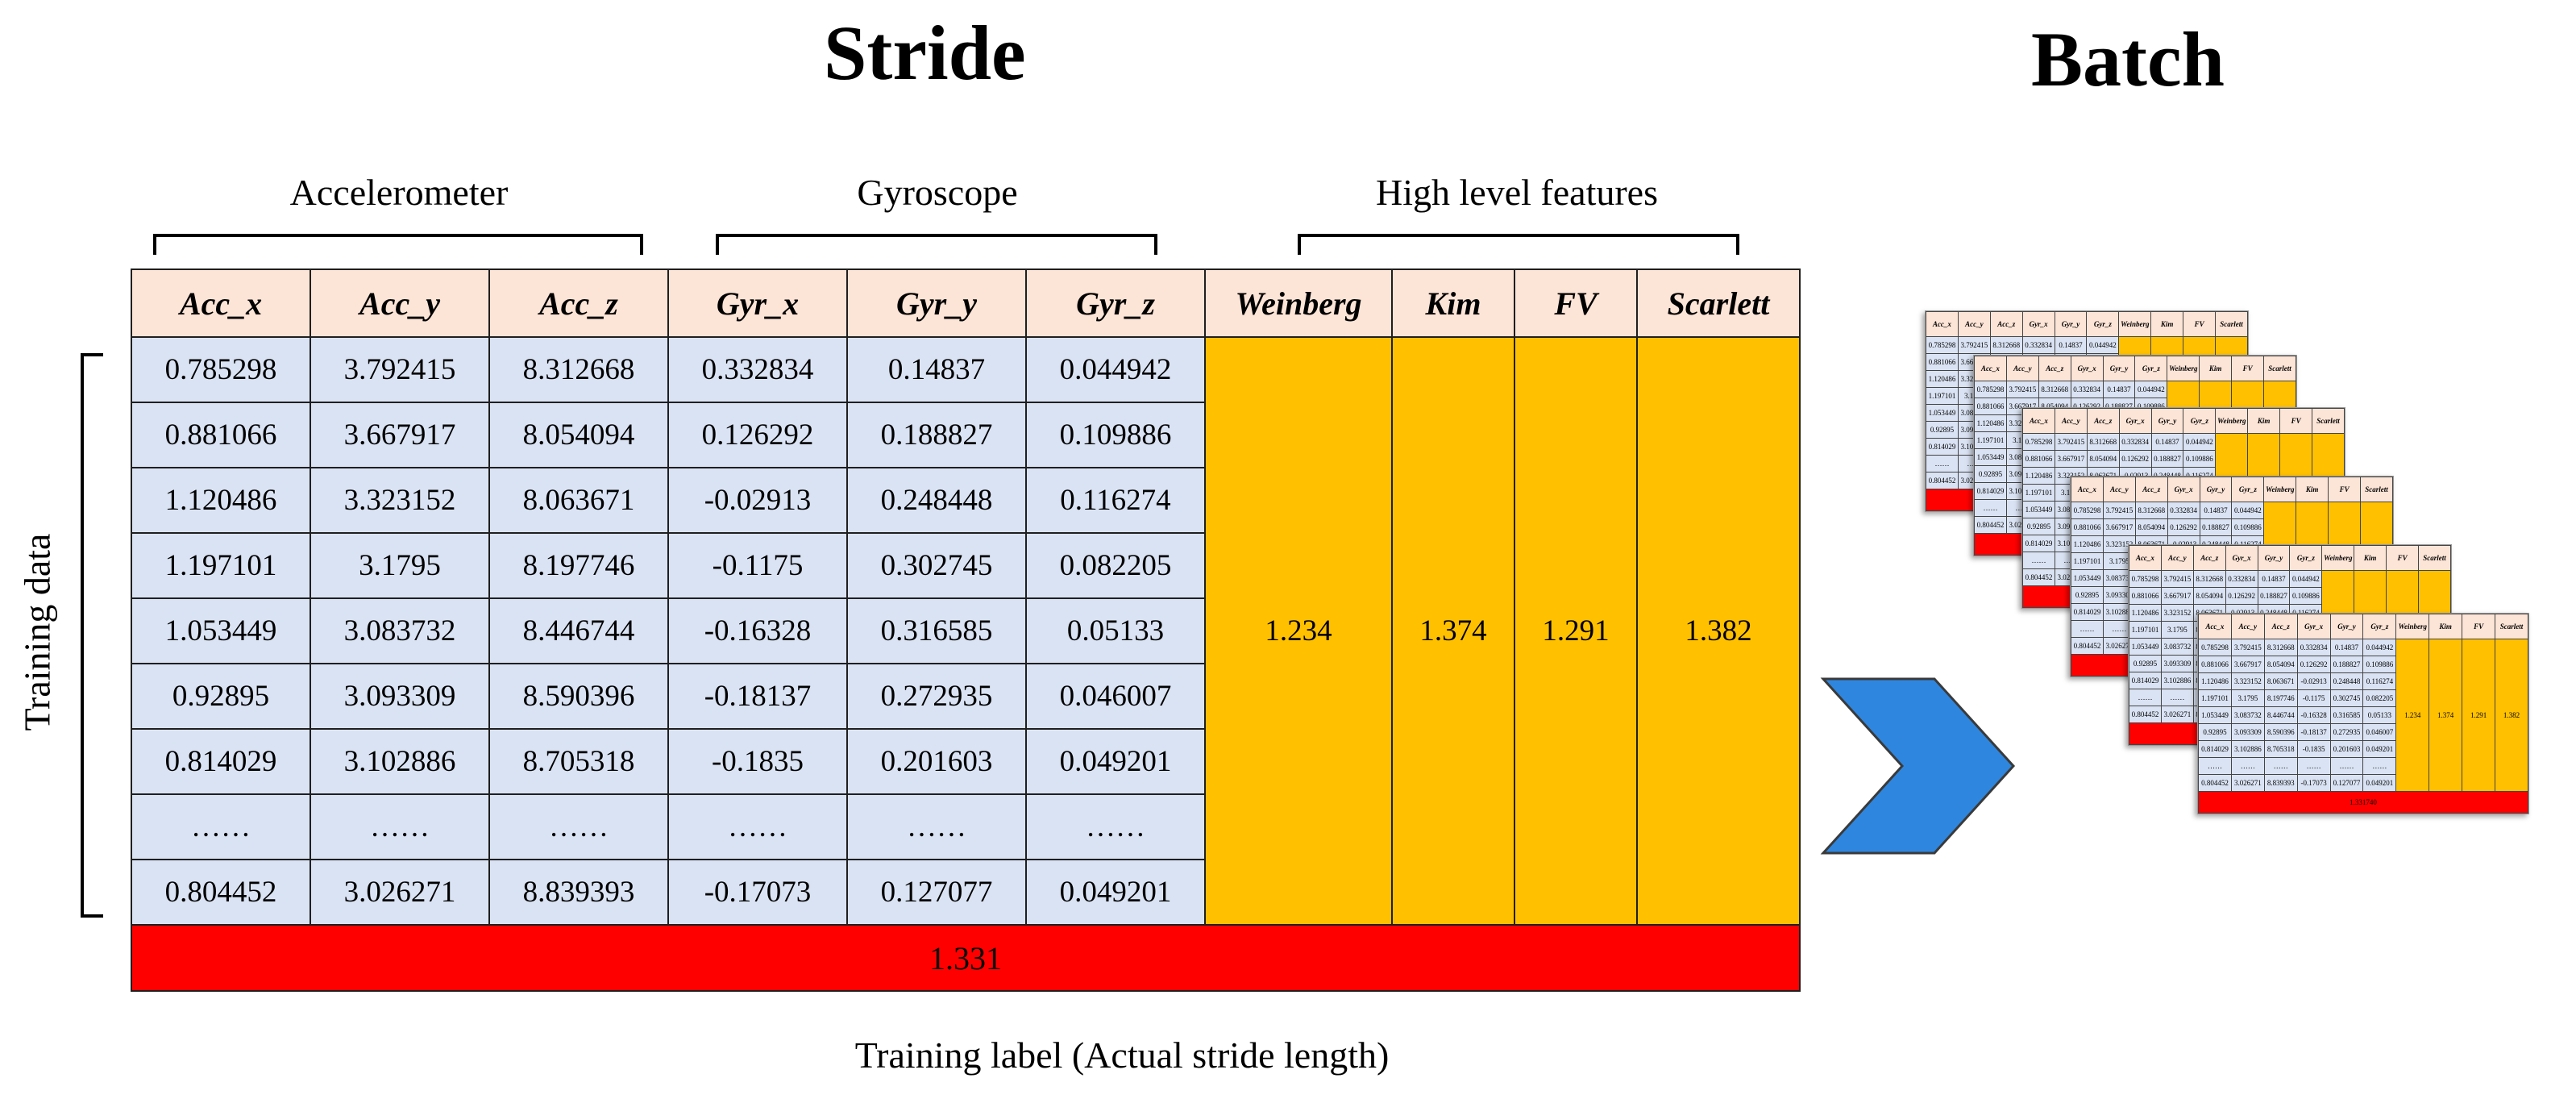 The height and width of the screenshot is (1099, 2576). What do you see at coordinates (1518, 244) in the screenshot?
I see `high-level-features-bracket` at bounding box center [1518, 244].